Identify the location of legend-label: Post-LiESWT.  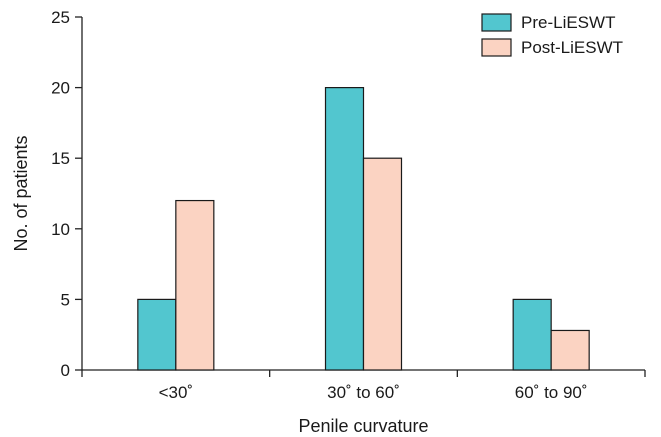
(572, 47).